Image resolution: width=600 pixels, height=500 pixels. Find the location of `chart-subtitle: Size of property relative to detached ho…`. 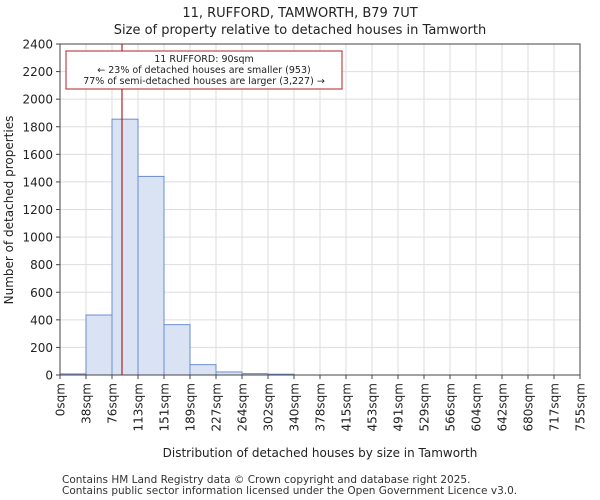

chart-subtitle: Size of property relative to detached ho… is located at coordinates (300, 30).